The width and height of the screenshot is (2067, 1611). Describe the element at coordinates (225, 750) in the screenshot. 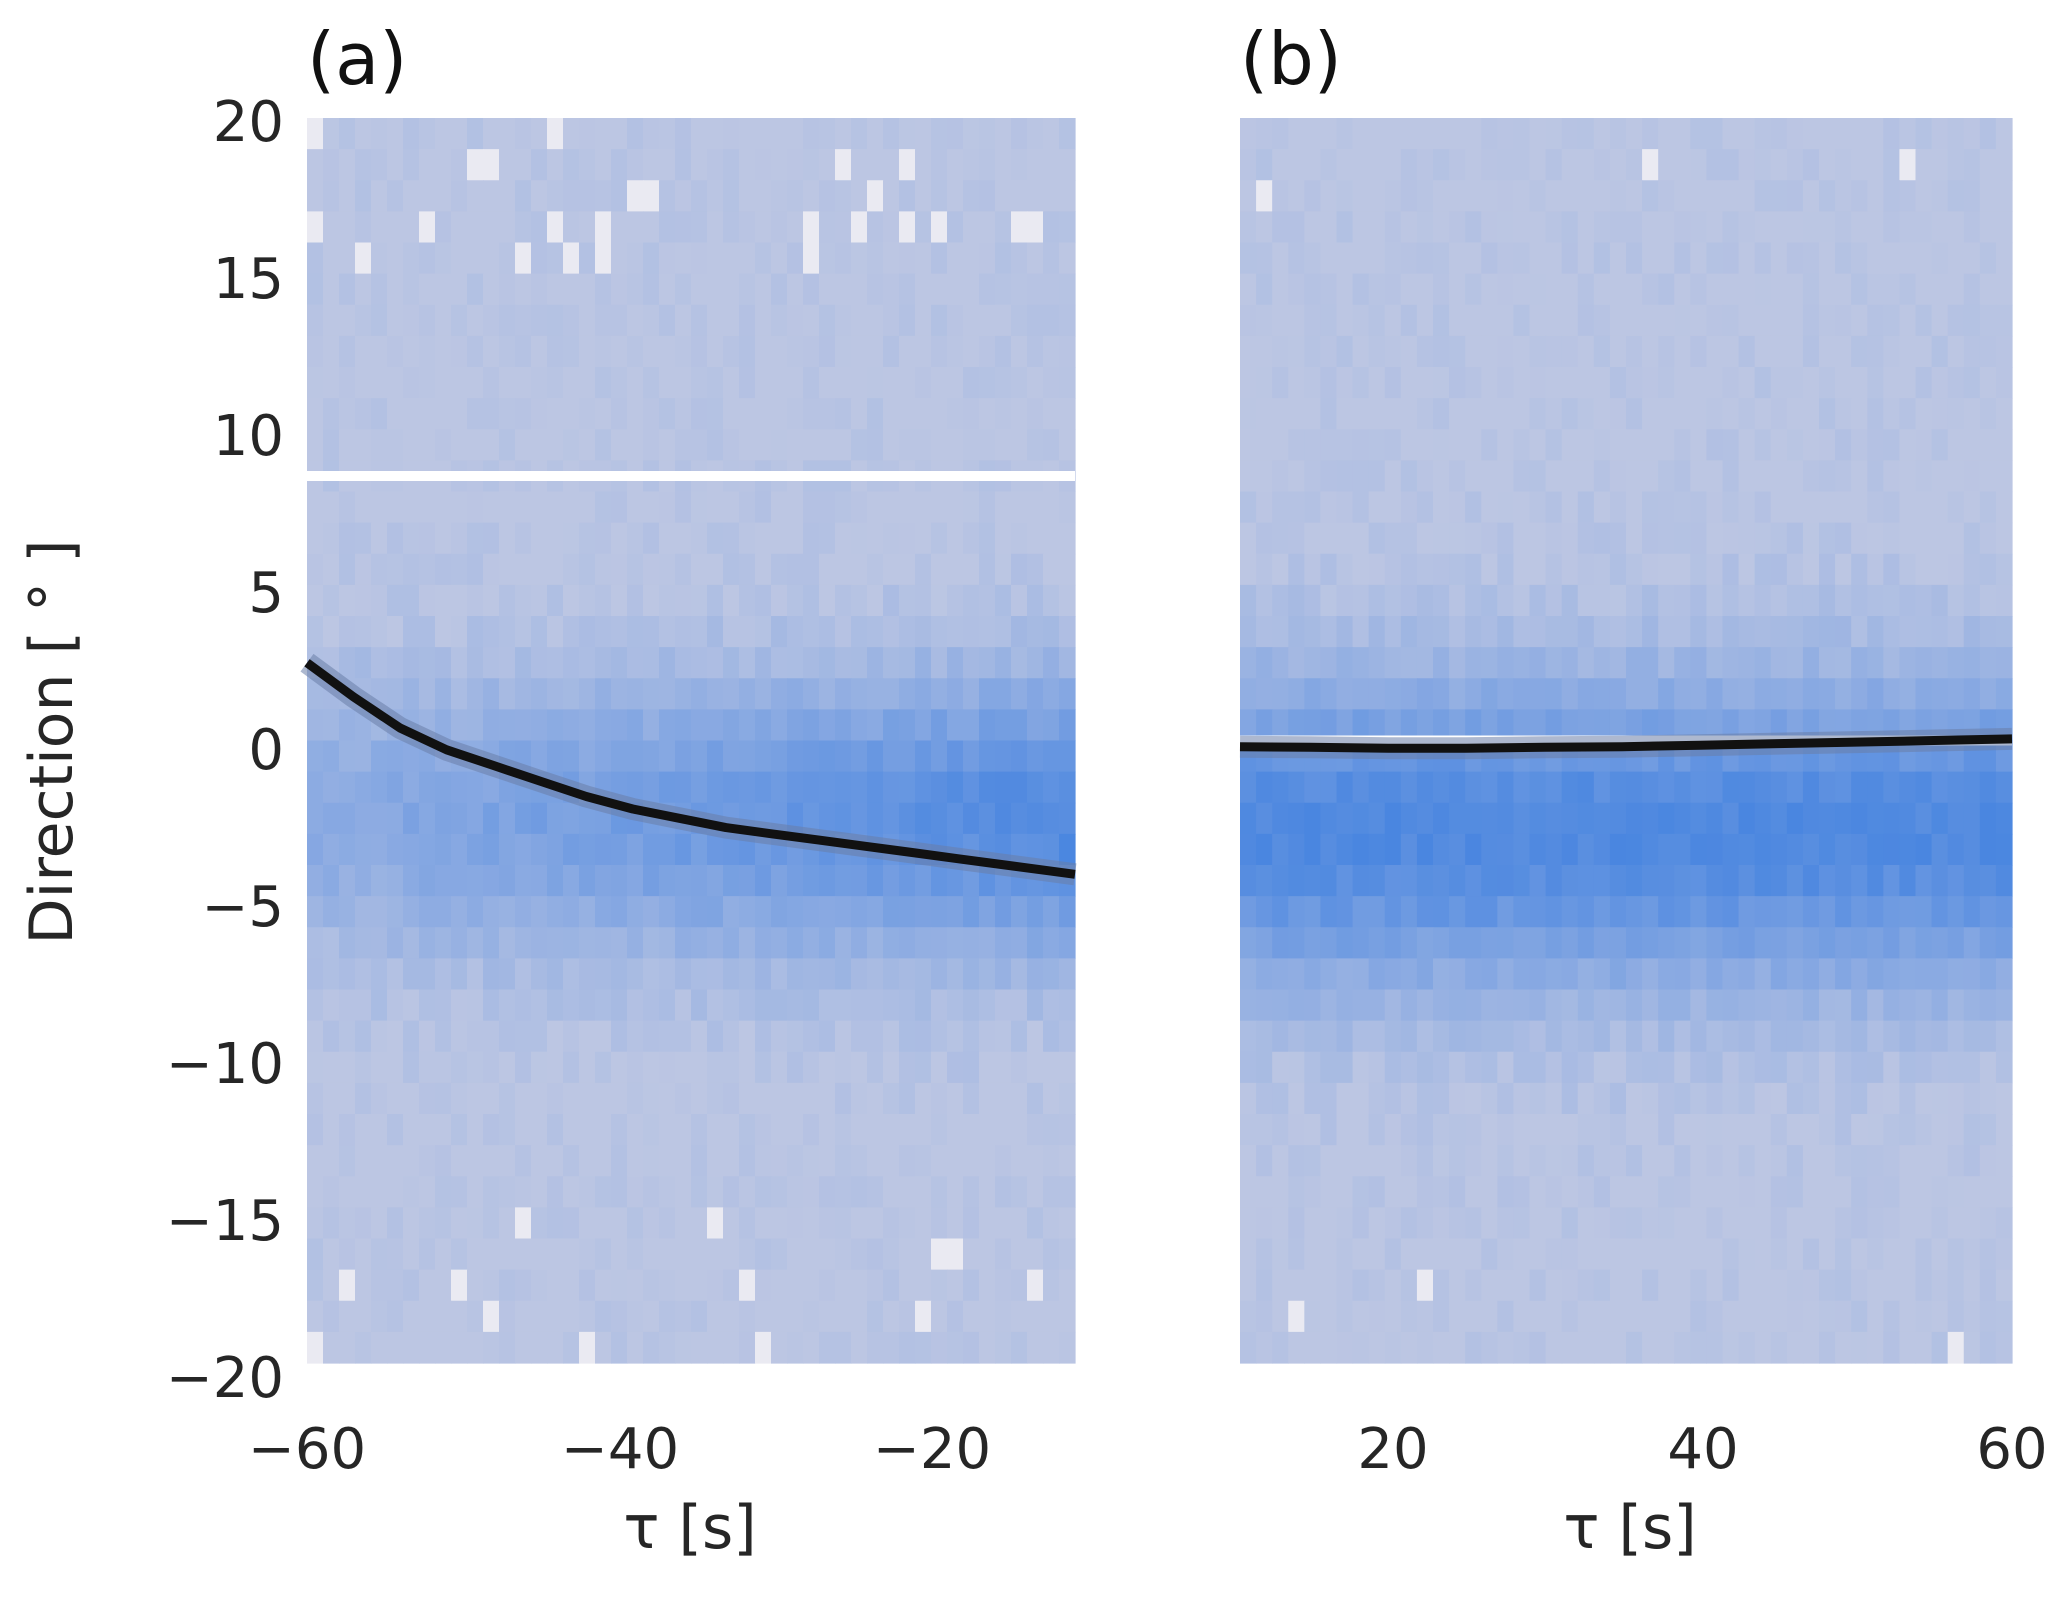

I see `y-tick-labels: 20 15 10 5 0 −5 −10 −15 −20` at that location.